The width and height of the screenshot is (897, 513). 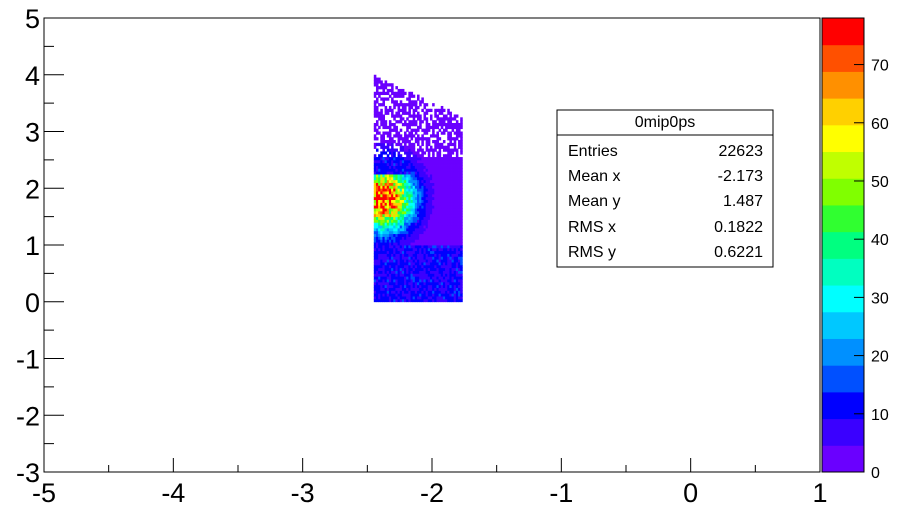 What do you see at coordinates (738, 252) in the screenshot?
I see `stats-value-rms-y: 0.6221` at bounding box center [738, 252].